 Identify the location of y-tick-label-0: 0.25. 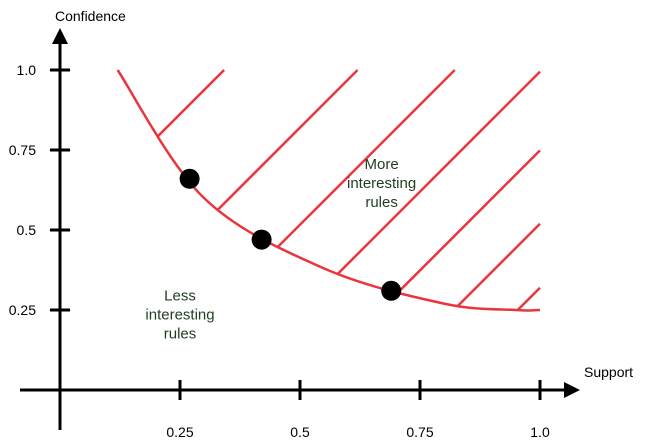
(22, 310).